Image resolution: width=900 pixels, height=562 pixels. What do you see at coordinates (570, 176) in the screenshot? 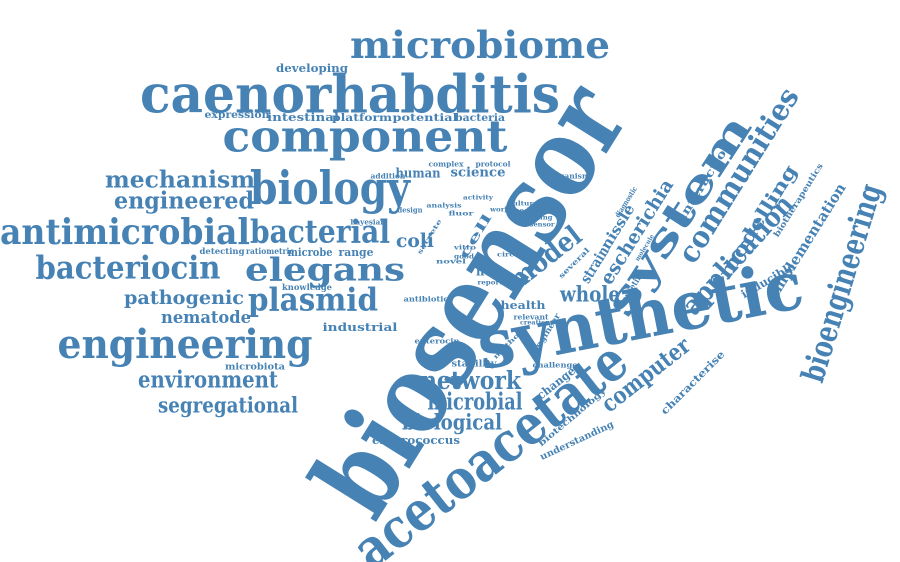
I see `word-organism: organism` at bounding box center [570, 176].